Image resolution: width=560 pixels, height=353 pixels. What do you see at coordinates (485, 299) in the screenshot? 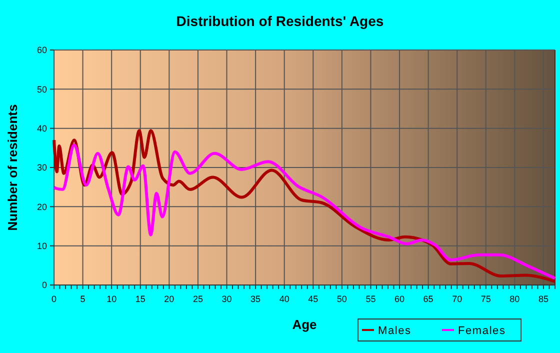
I see `x-tick-label: 75` at bounding box center [485, 299].